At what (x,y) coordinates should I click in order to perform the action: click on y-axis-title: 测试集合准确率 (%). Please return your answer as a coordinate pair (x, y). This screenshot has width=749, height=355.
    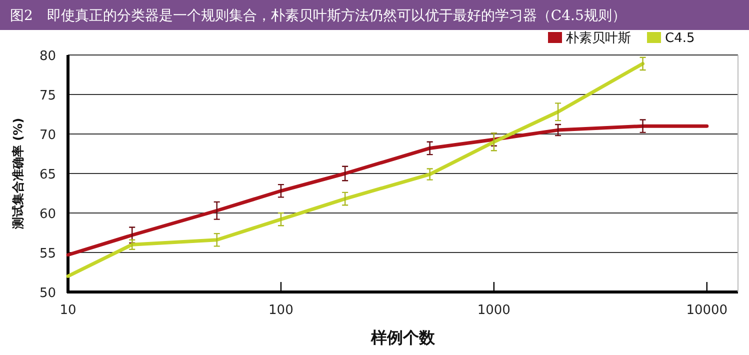
    Looking at the image, I should click on (18, 174).